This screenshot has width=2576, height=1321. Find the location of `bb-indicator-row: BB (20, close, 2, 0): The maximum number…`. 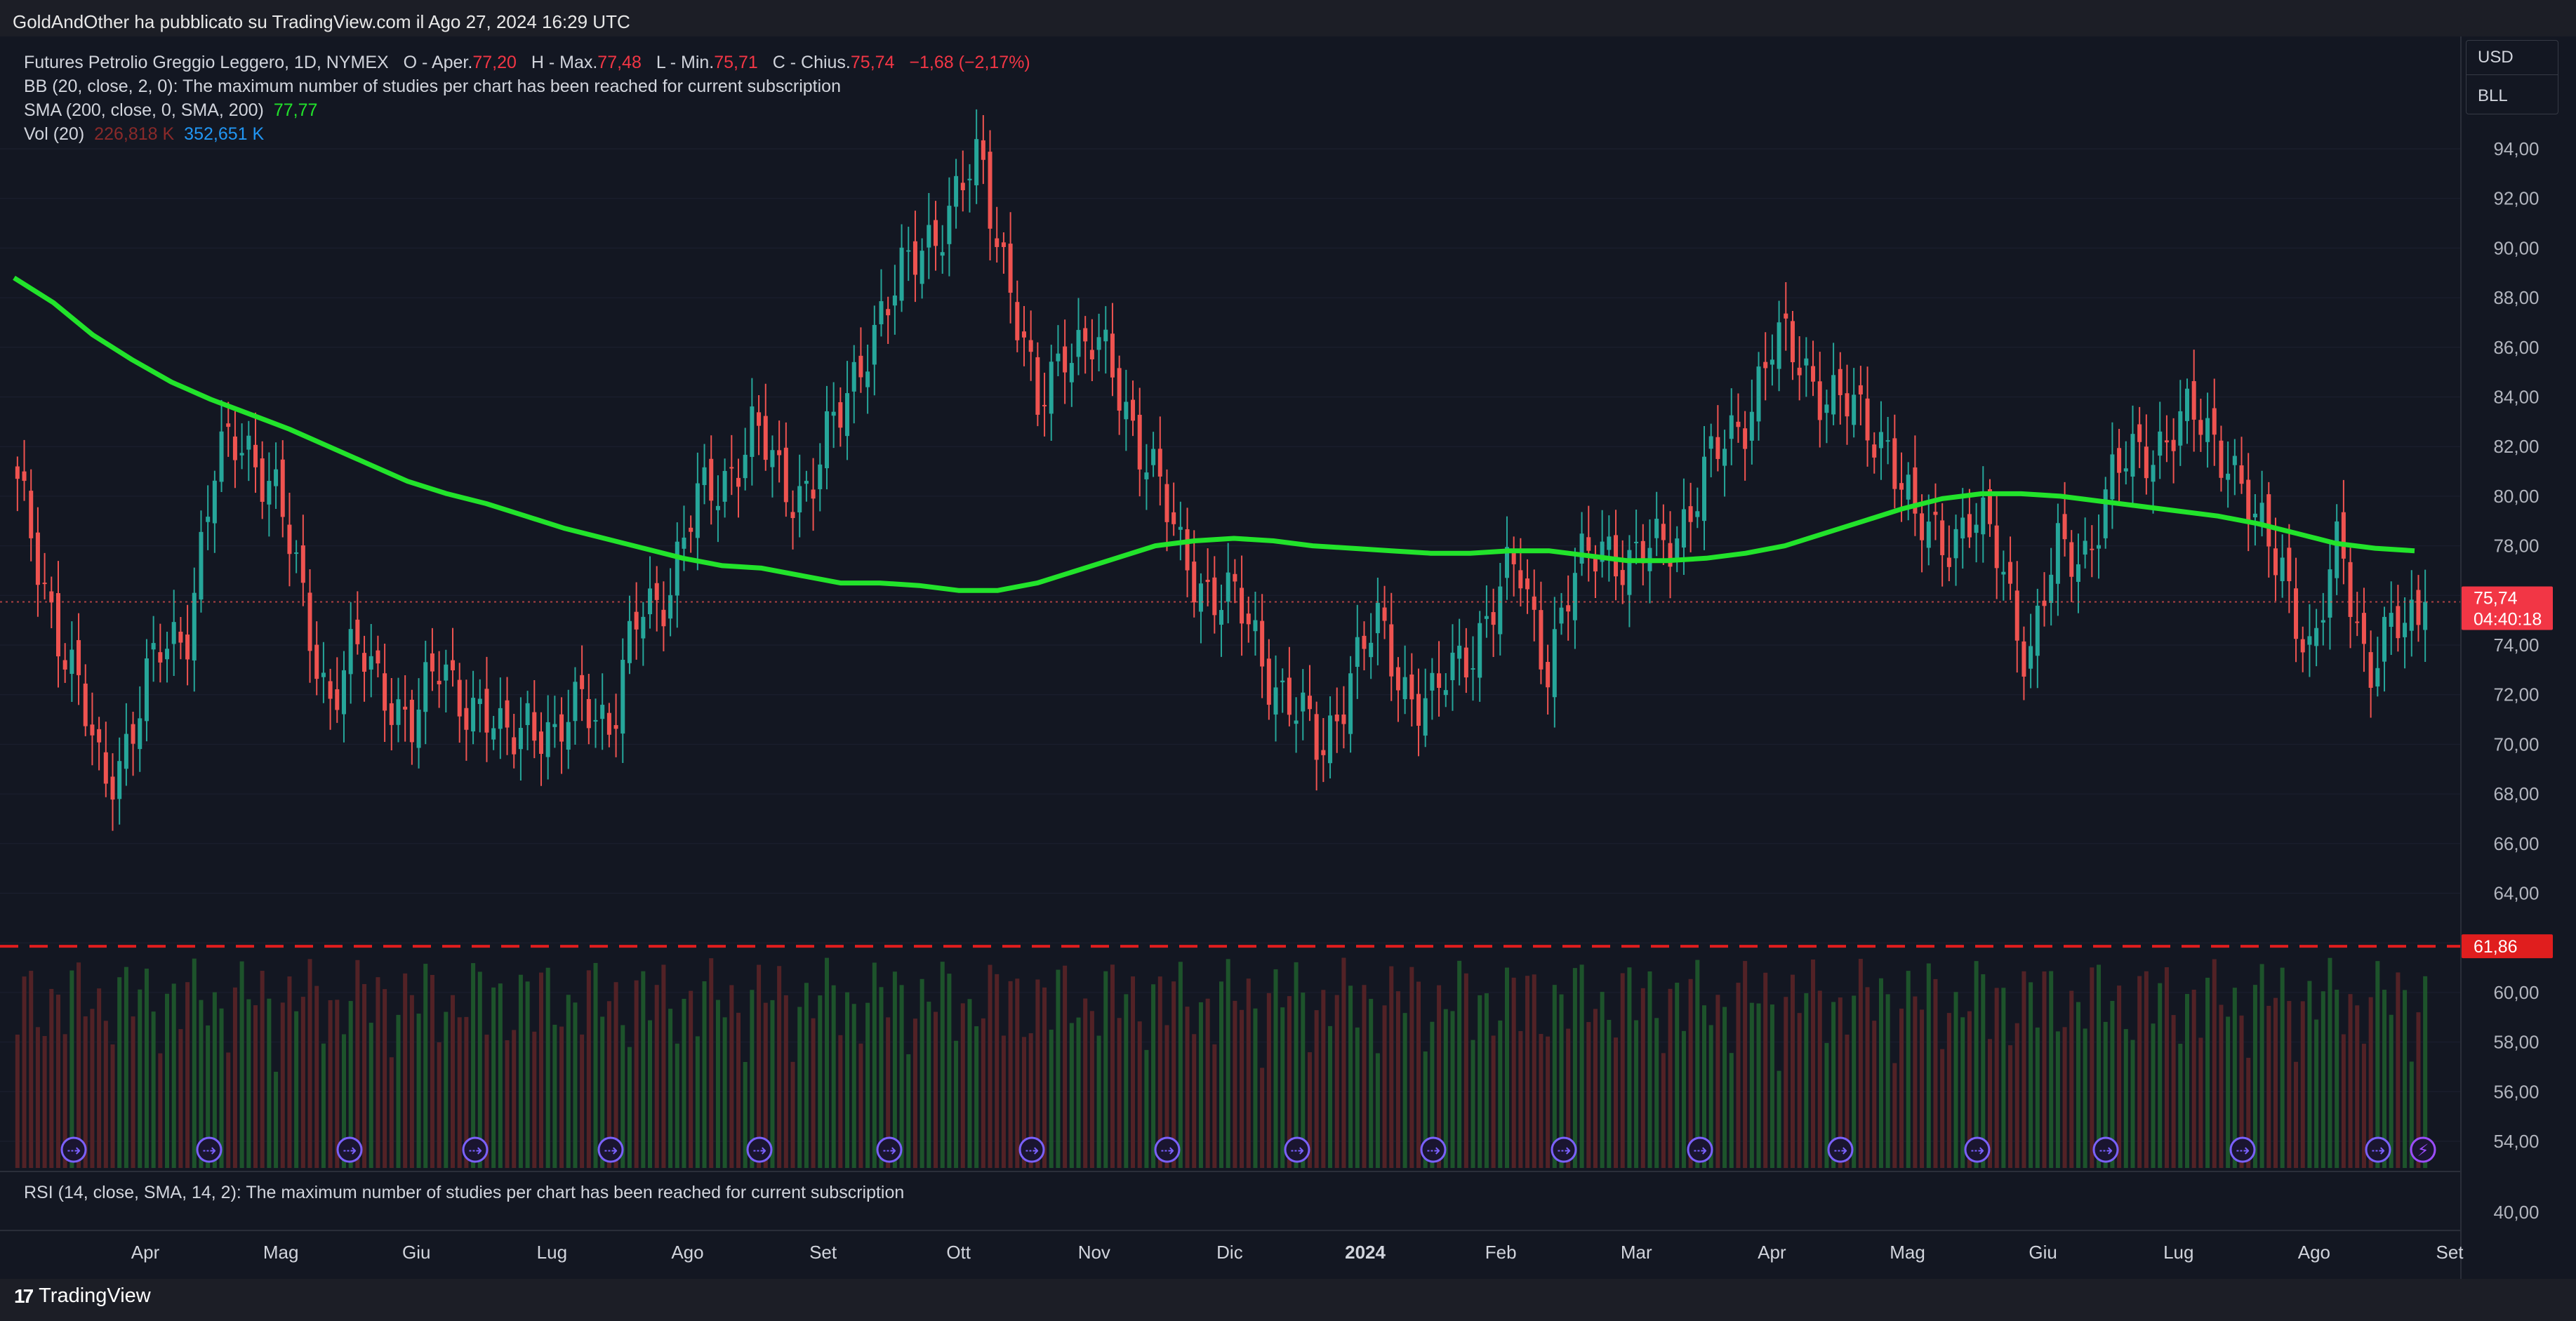

bb-indicator-row: BB (20, close, 2, 0): The maximum number… is located at coordinates (433, 86).